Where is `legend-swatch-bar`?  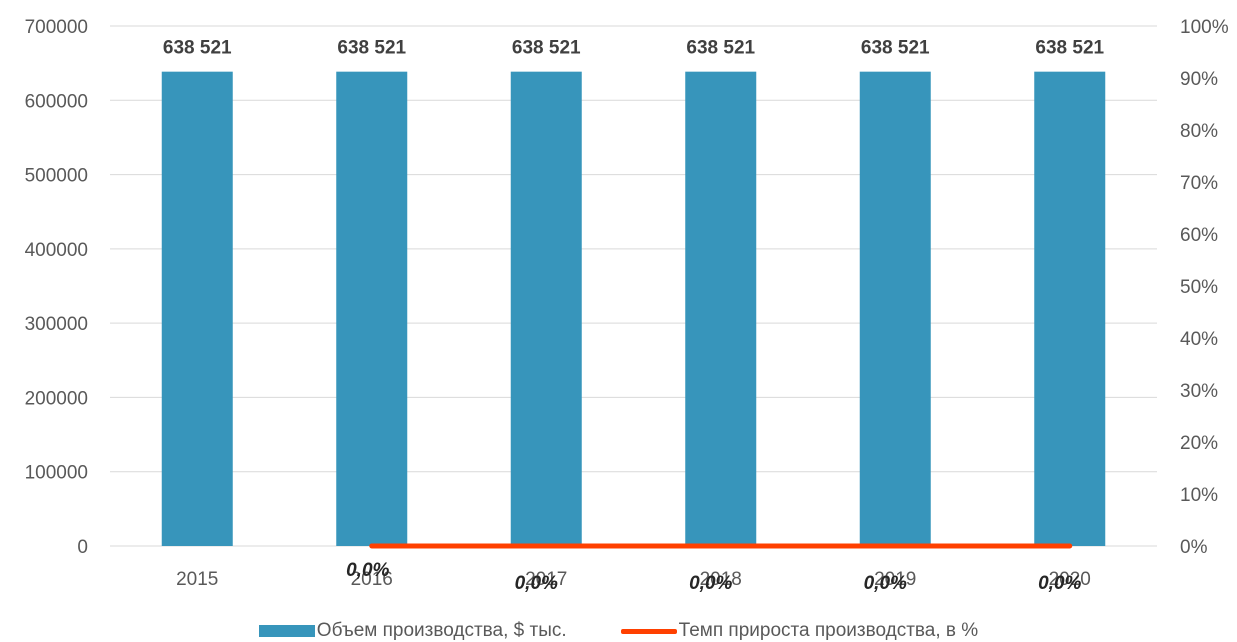
legend-swatch-bar is located at coordinates (286, 631).